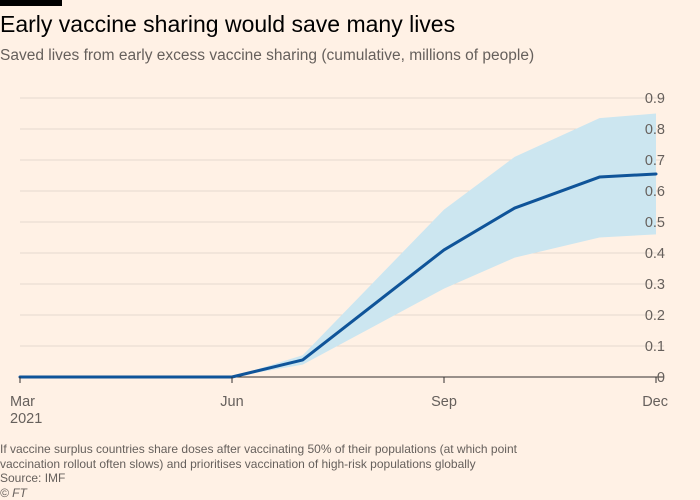 The width and height of the screenshot is (700, 500). I want to click on x-tick-year-label: 2021, so click(26, 419).